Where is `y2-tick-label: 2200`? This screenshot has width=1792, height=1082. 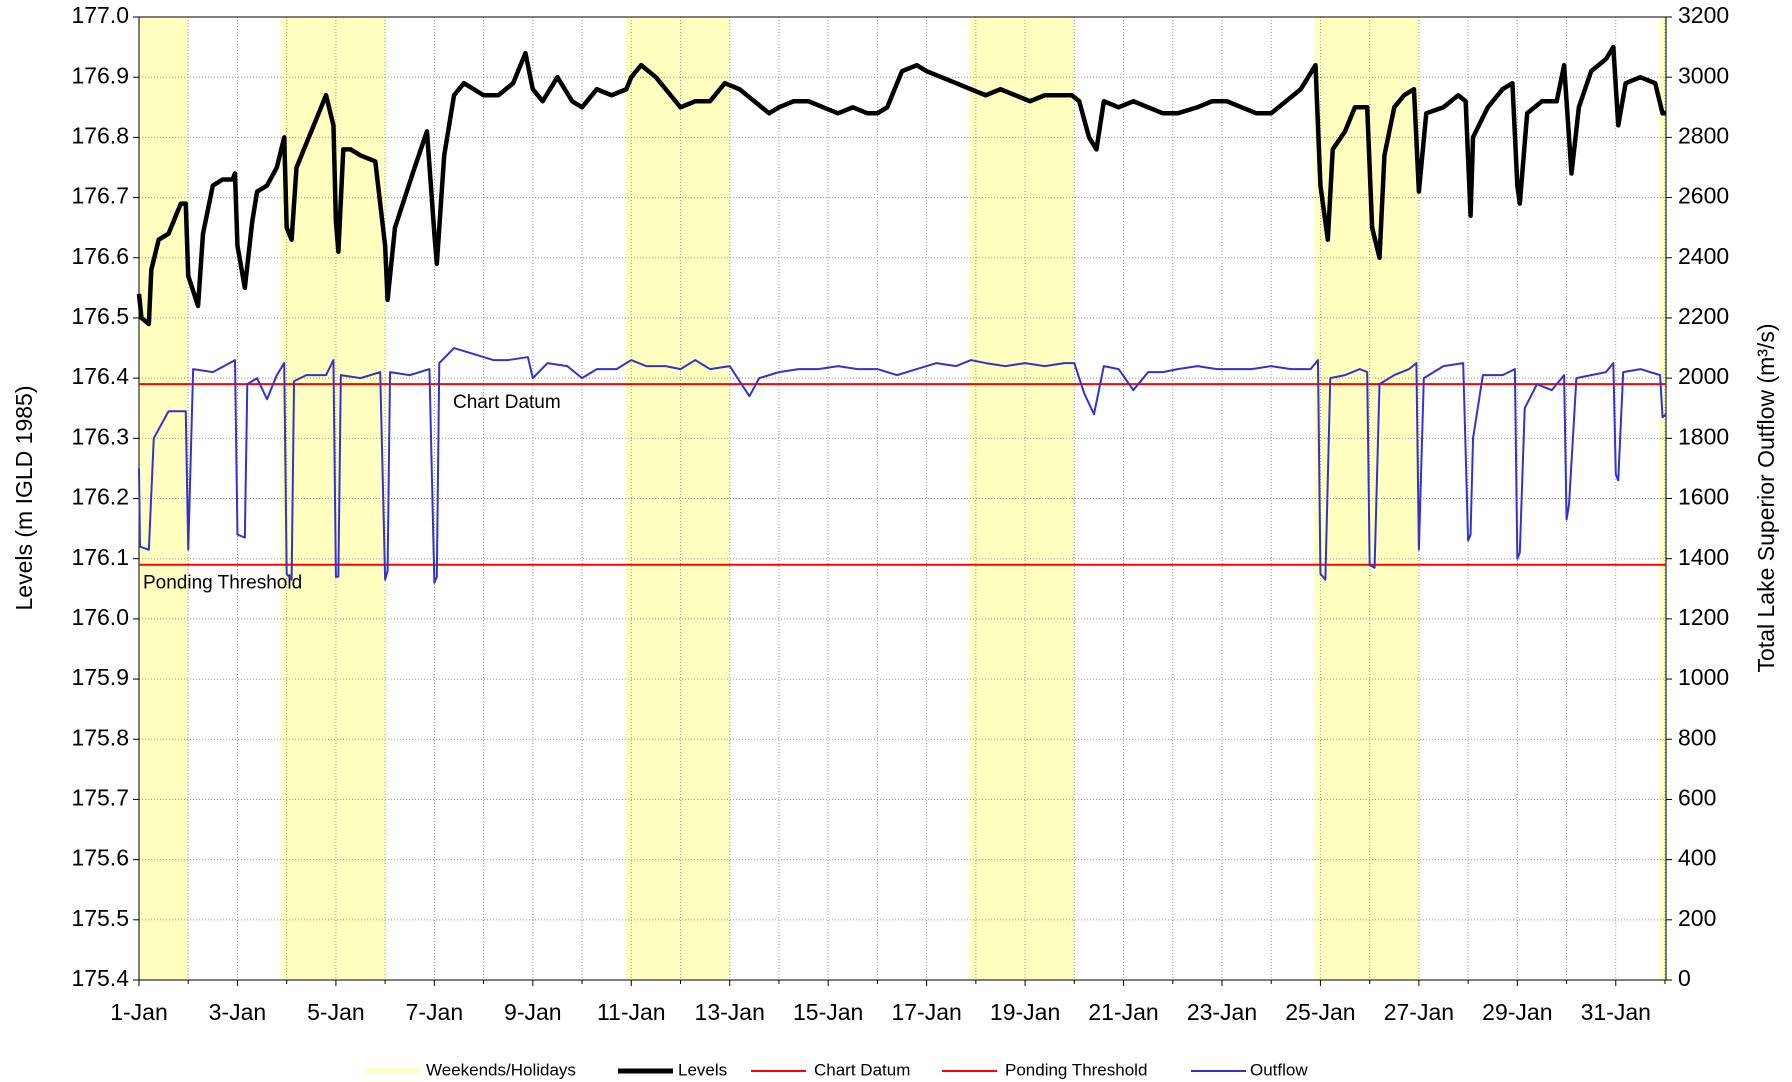
y2-tick-label: 2200 is located at coordinates (1703, 316).